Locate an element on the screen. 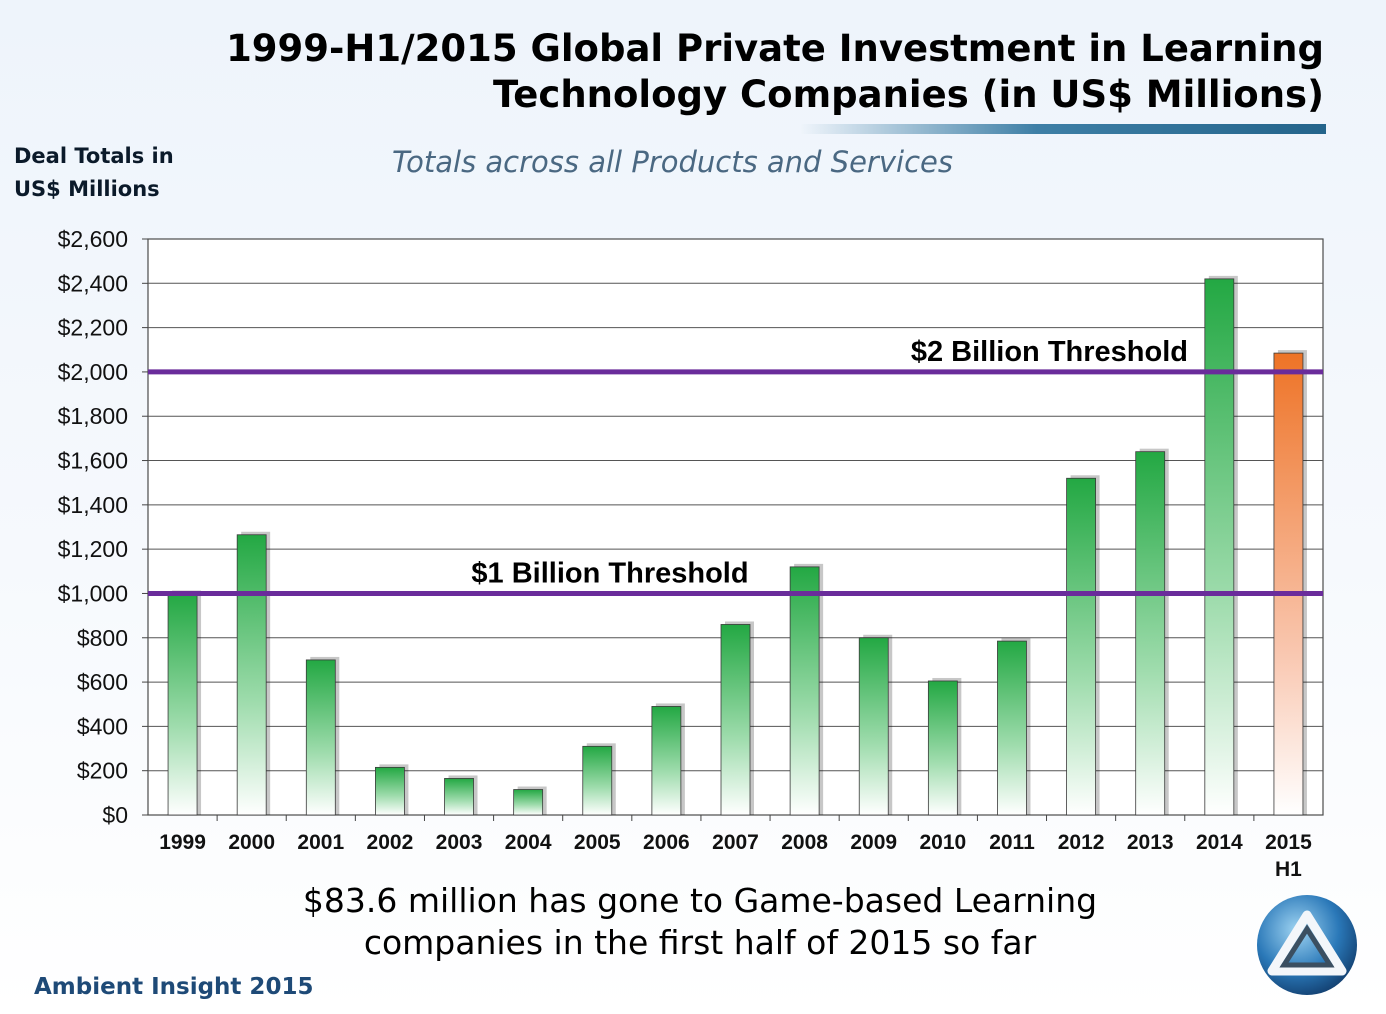 Image resolution: width=1386 pixels, height=1014 pixels. y-tick-label: $0 is located at coordinates (115, 815).